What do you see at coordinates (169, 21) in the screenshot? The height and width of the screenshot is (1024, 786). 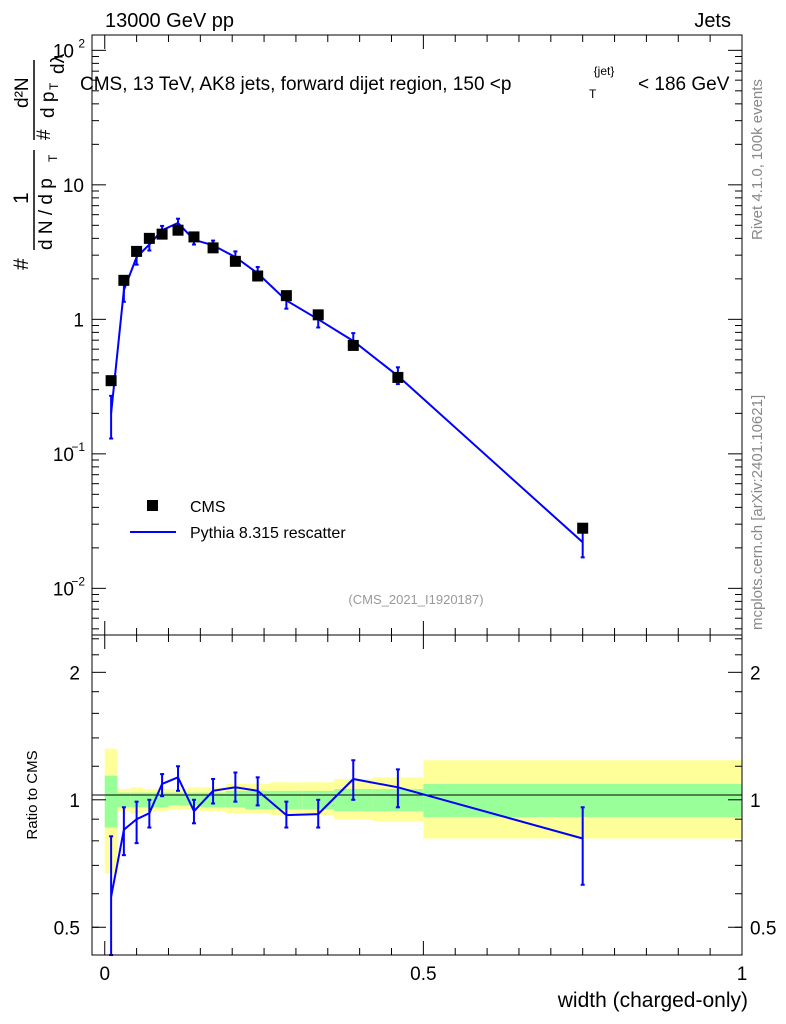 I see `energy-label: 13000 GeV pp` at bounding box center [169, 21].